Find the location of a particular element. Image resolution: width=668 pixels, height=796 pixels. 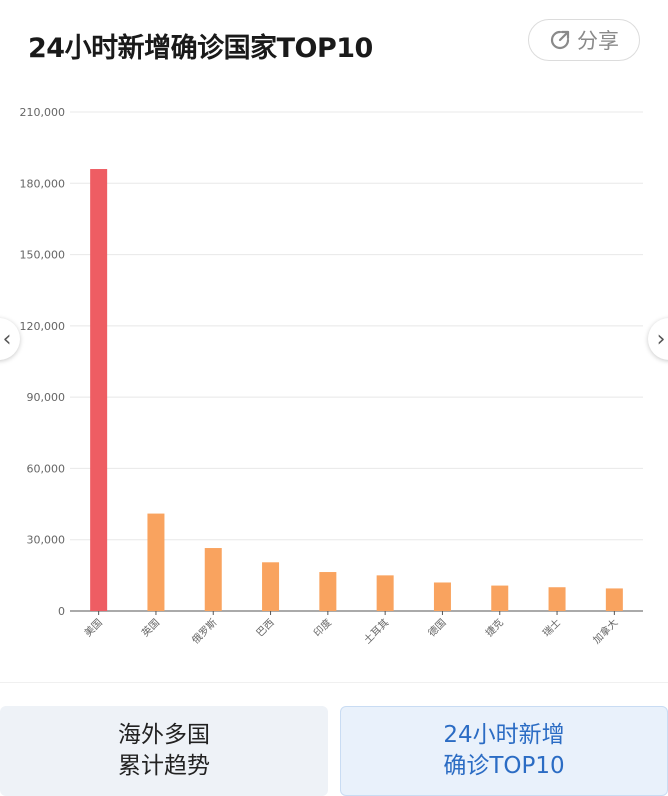

y-tick-label: 180,000 is located at coordinates (43, 183).